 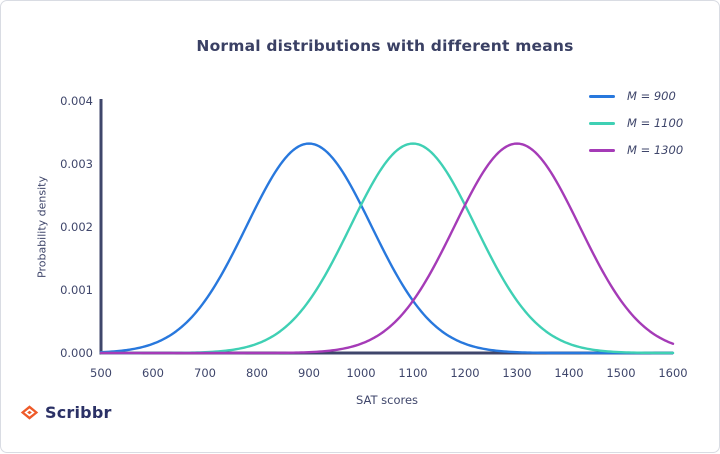 I want to click on x-tick-label: 1300, so click(x=516, y=373).